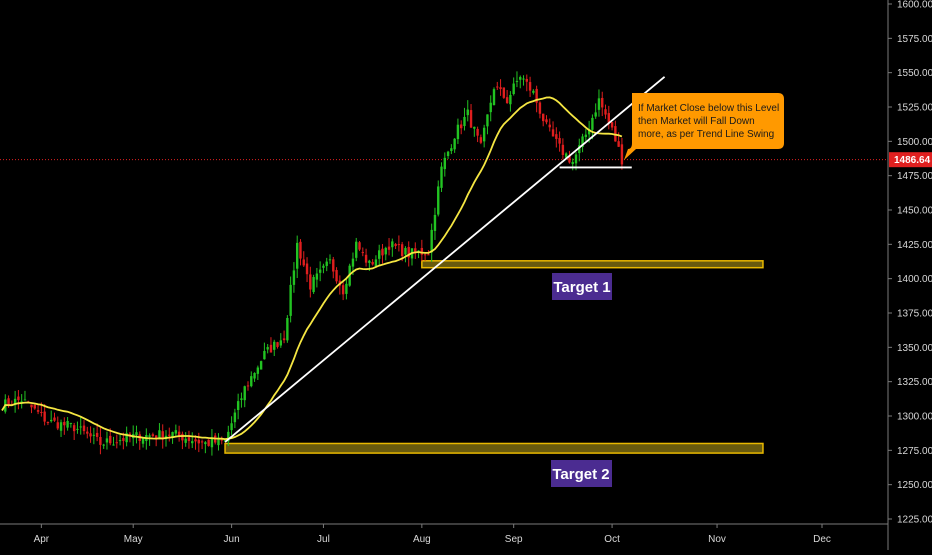 Image resolution: width=932 pixels, height=555 pixels. Describe the element at coordinates (914, 211) in the screenshot. I see `y-tick-label-9: 1450.00` at that location.